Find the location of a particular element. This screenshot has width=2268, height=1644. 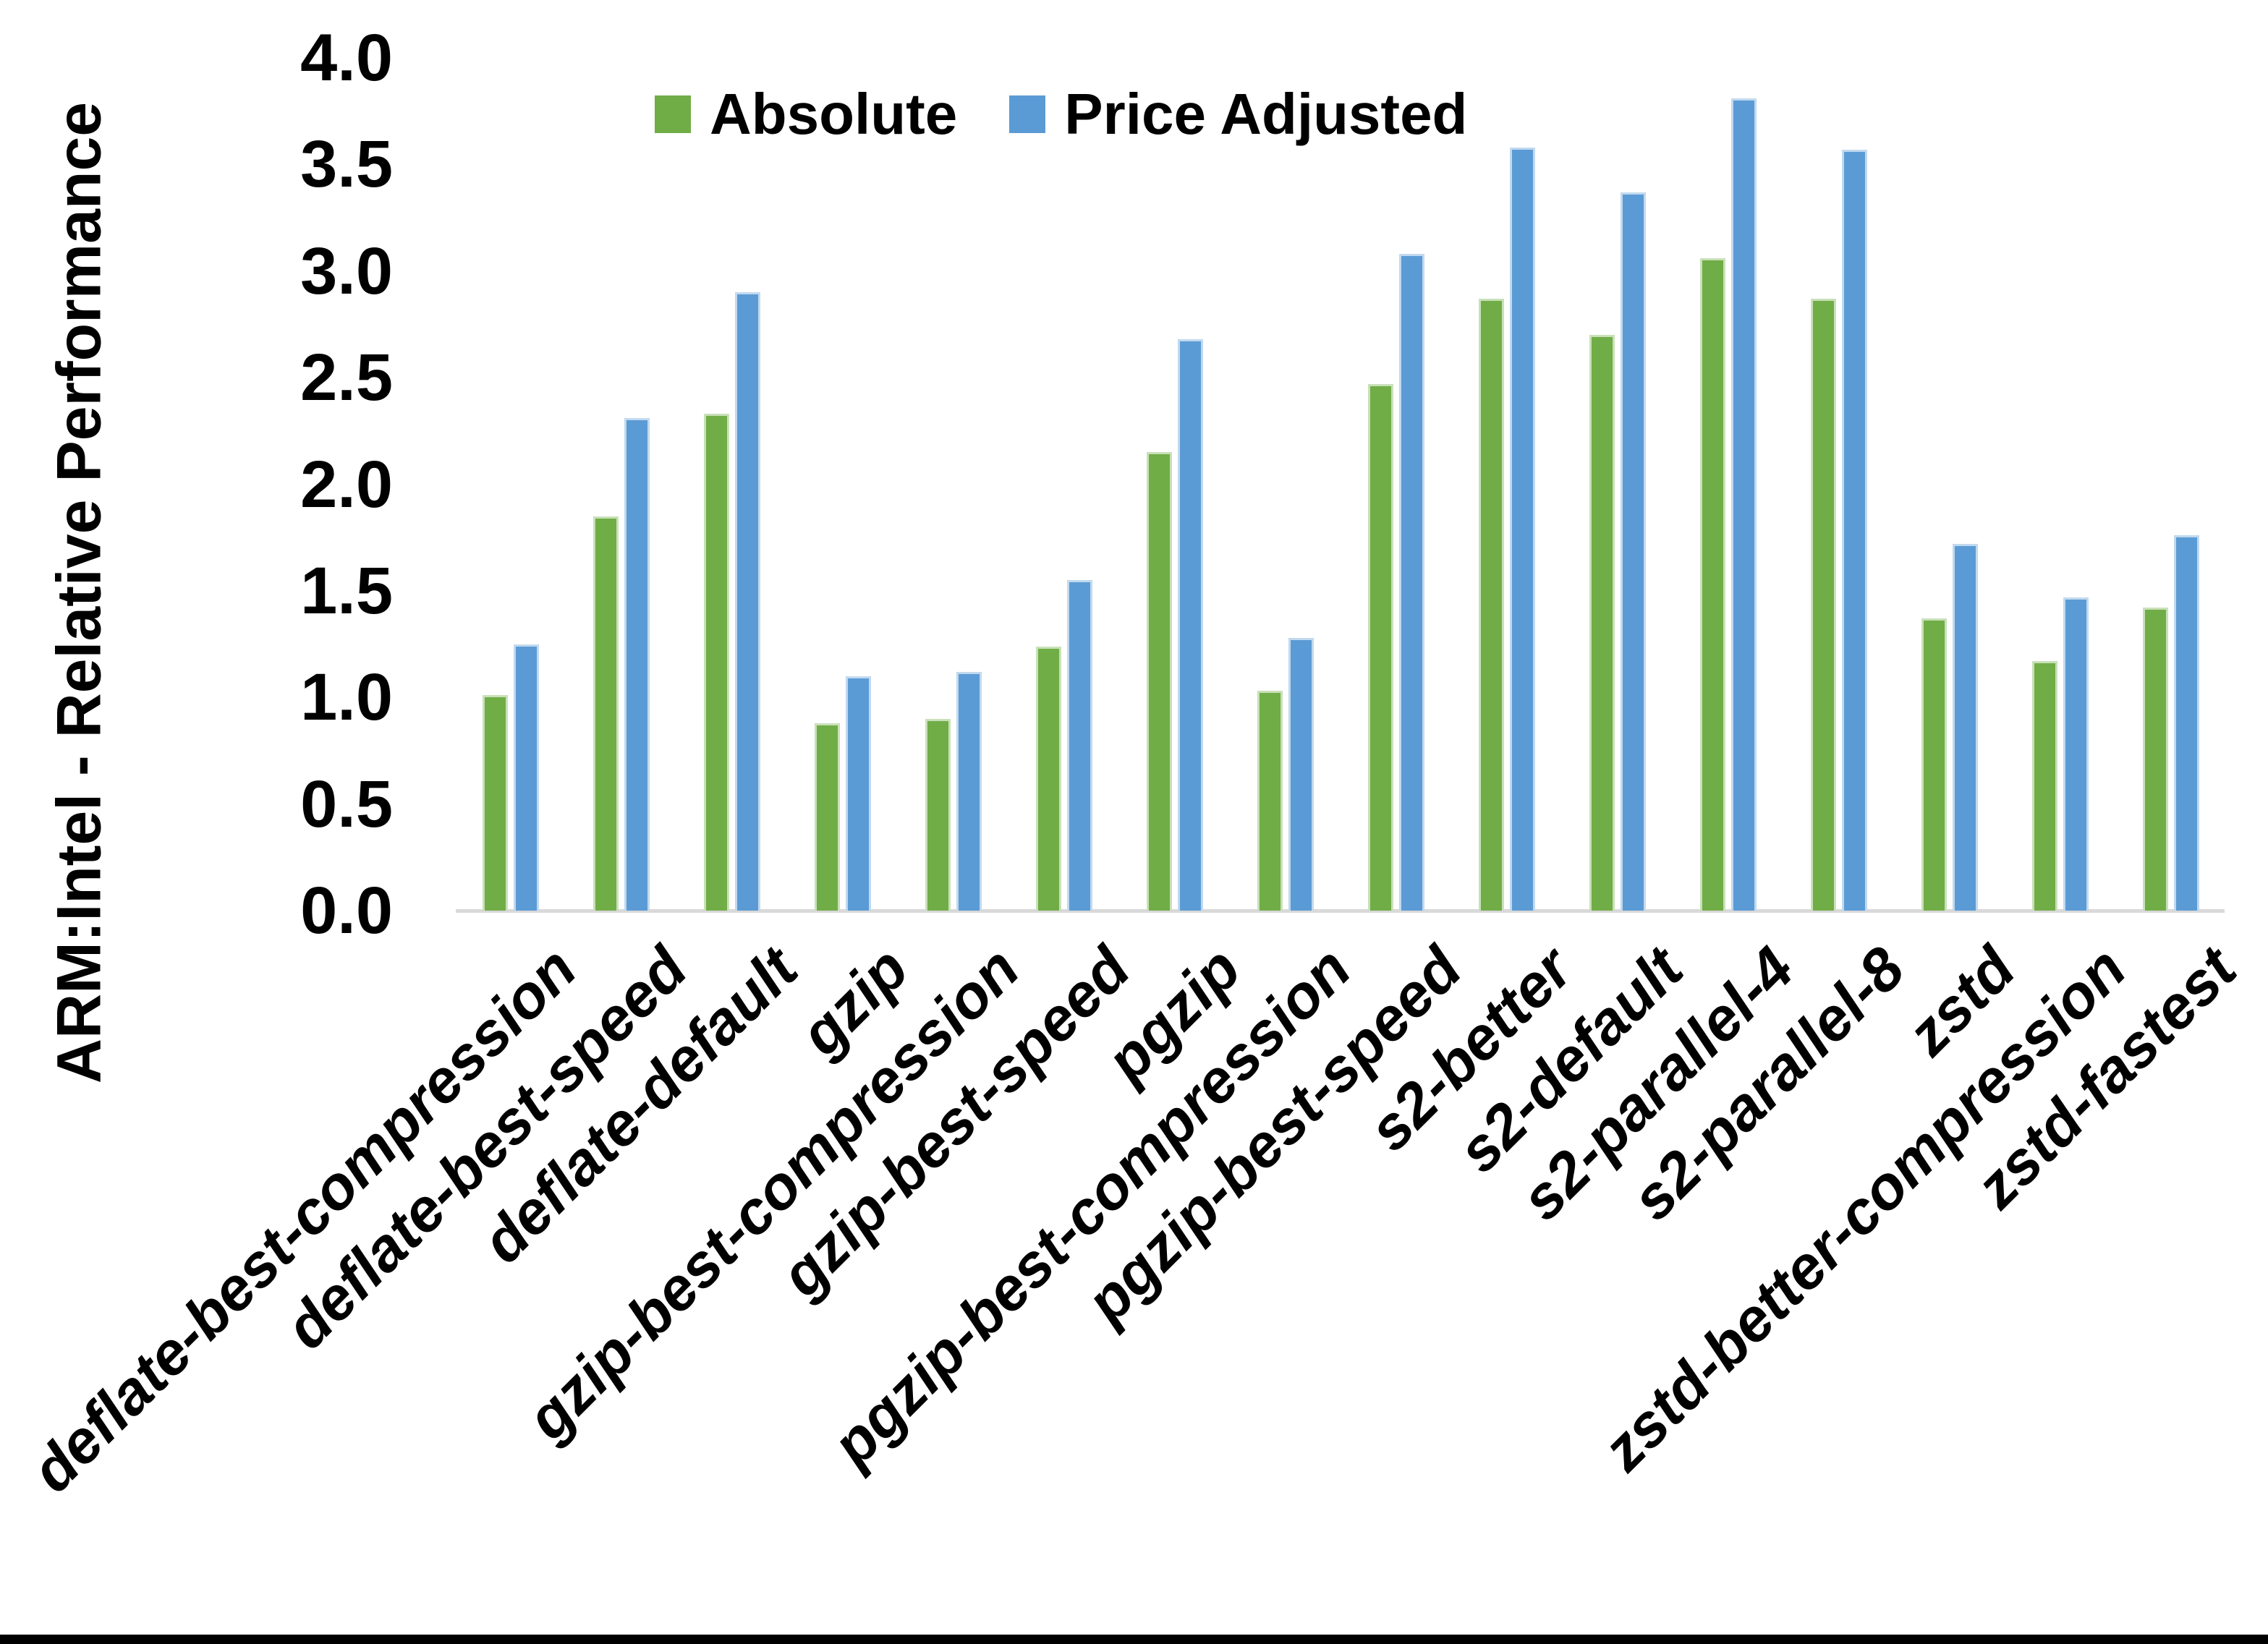

y-tick-0.5: 0.5 is located at coordinates (346, 804).